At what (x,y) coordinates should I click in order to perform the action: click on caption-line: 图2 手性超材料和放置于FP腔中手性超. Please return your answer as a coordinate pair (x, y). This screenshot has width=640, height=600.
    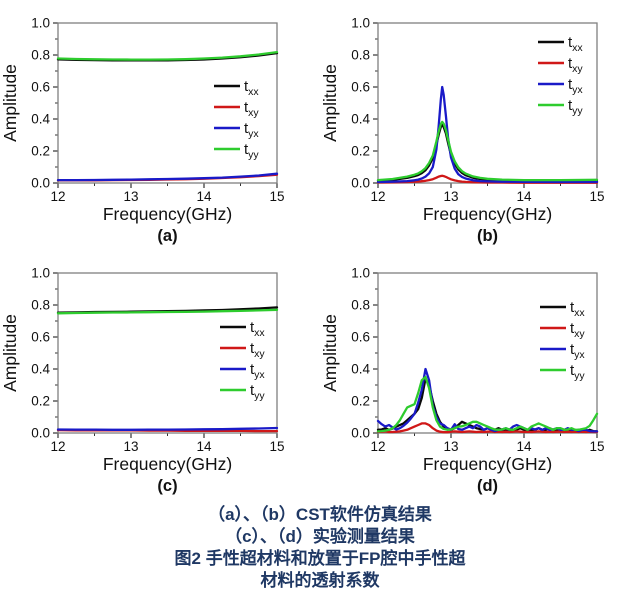
    Looking at the image, I should click on (320, 558).